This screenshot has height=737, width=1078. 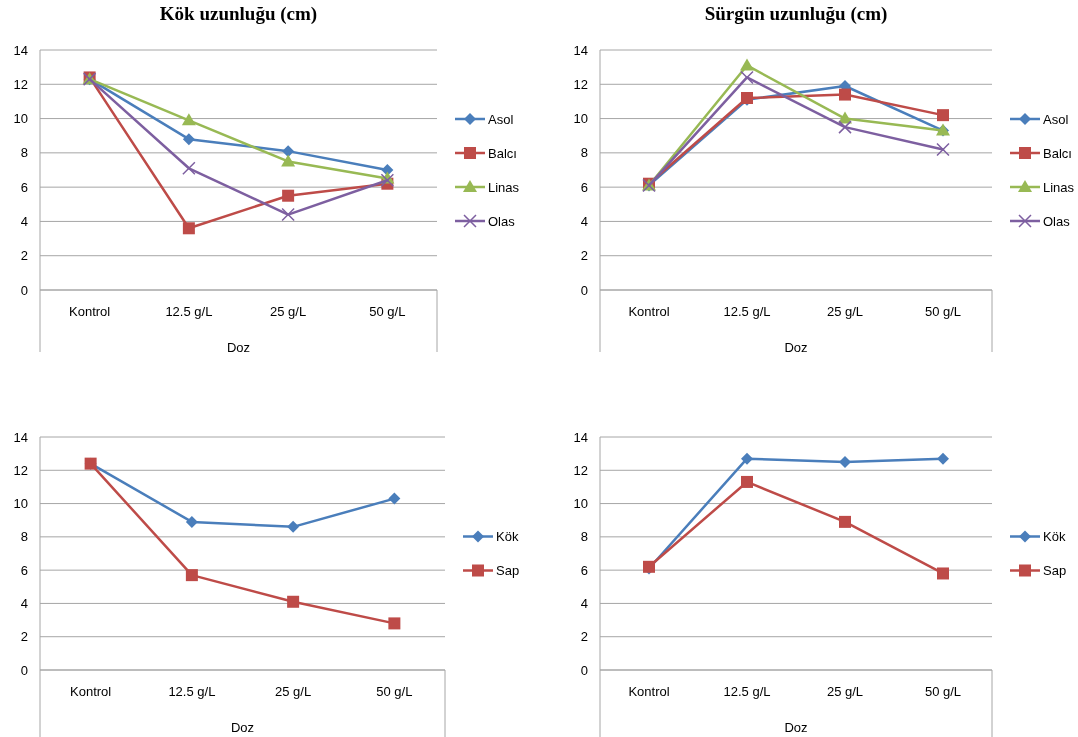 What do you see at coordinates (796, 14) in the screenshot?
I see `chart-title: Sürgün uzunluğu (cm)` at bounding box center [796, 14].